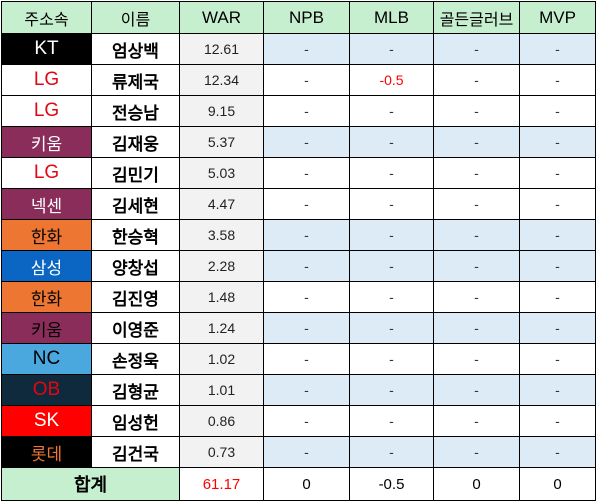 The height and width of the screenshot is (503, 596). What do you see at coordinates (46, 173) in the screenshot?
I see `team-cell: LG` at bounding box center [46, 173].